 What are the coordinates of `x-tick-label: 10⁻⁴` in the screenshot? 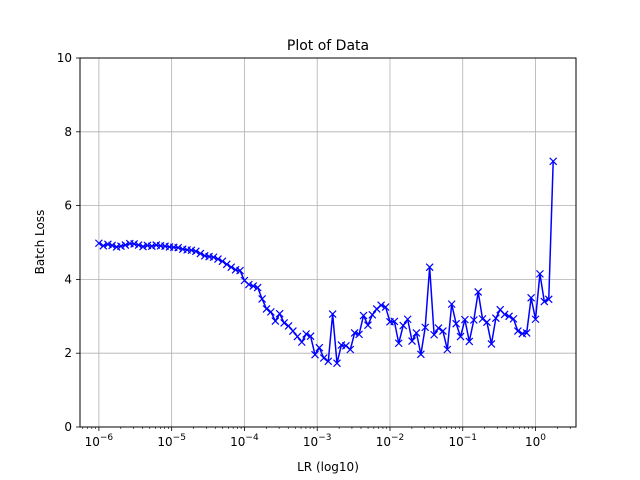 It's located at (244, 441).